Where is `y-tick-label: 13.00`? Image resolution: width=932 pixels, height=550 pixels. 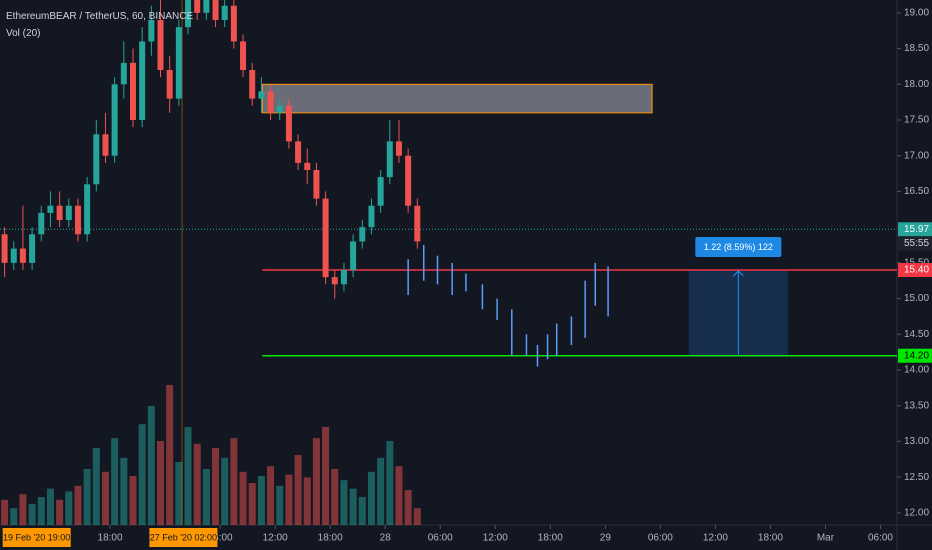 y-tick-label: 13.00 is located at coordinates (916, 441).